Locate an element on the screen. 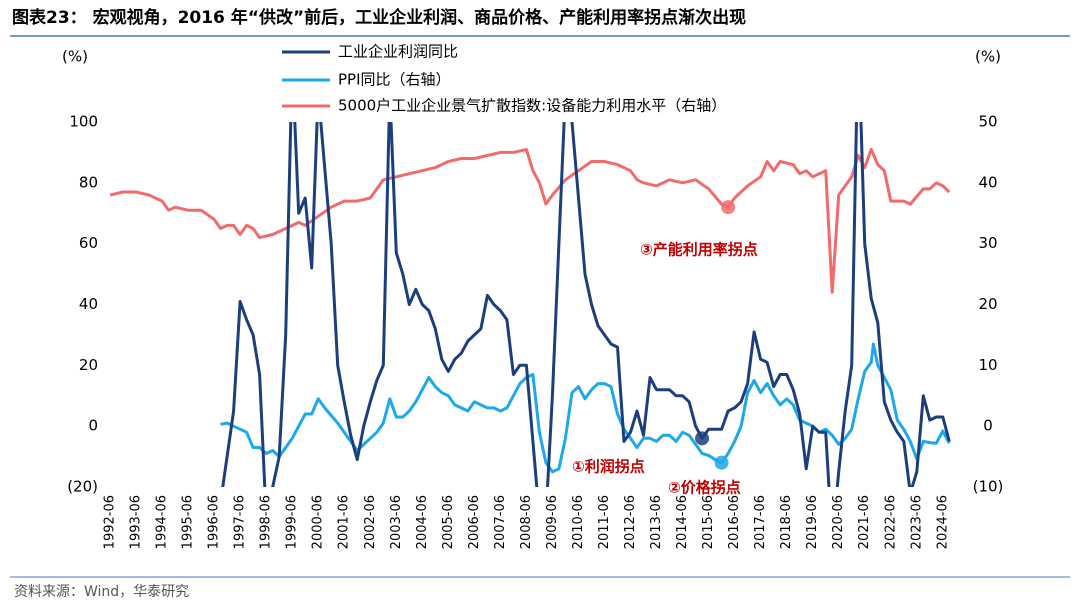  y-tick-label: 0 is located at coordinates (93, 426).